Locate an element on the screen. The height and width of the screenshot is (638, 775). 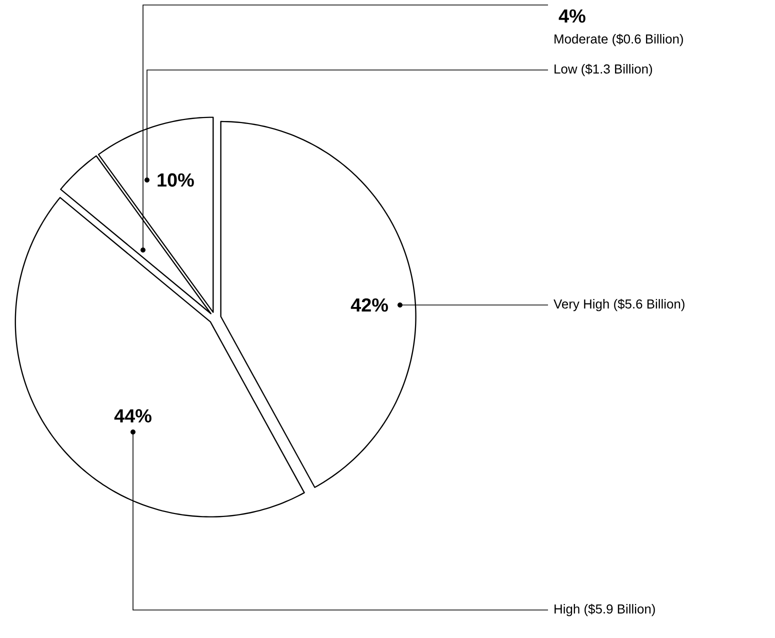
slice-label: Low ($1.3 Billion) is located at coordinates (603, 70).